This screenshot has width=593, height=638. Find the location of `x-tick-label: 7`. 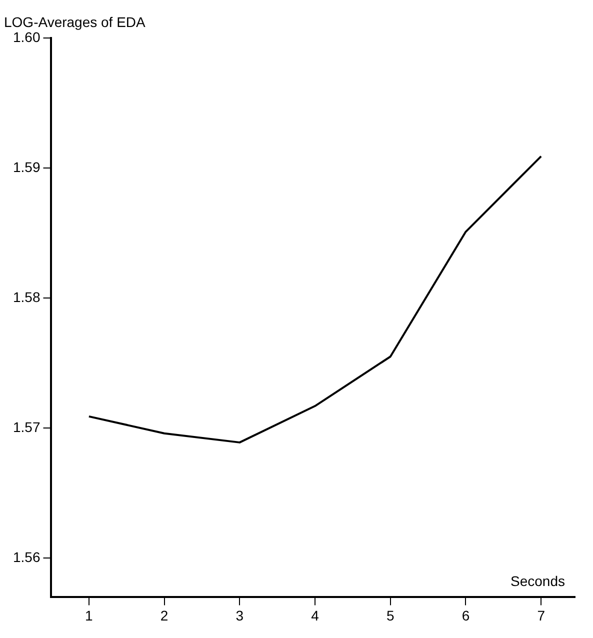

x-tick-label: 7 is located at coordinates (541, 615).